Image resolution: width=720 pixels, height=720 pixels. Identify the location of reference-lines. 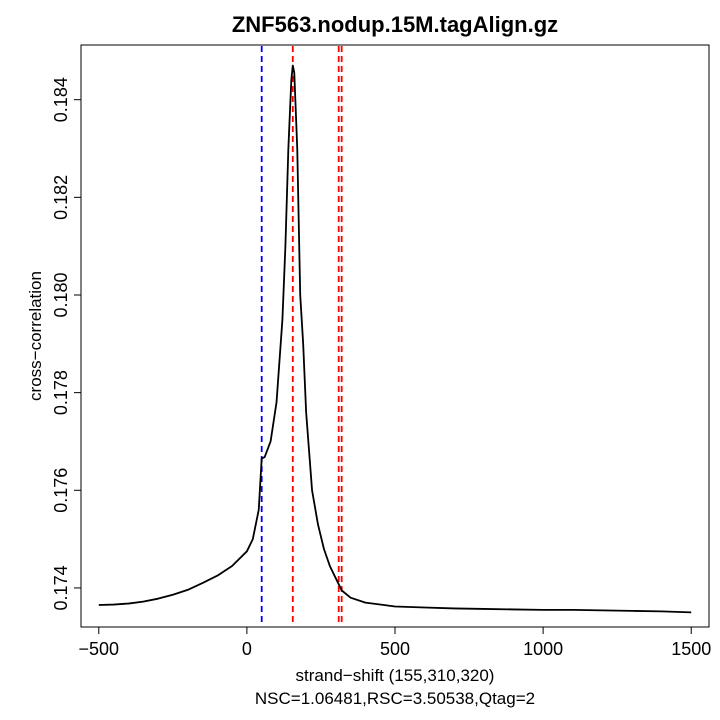
(301, 336).